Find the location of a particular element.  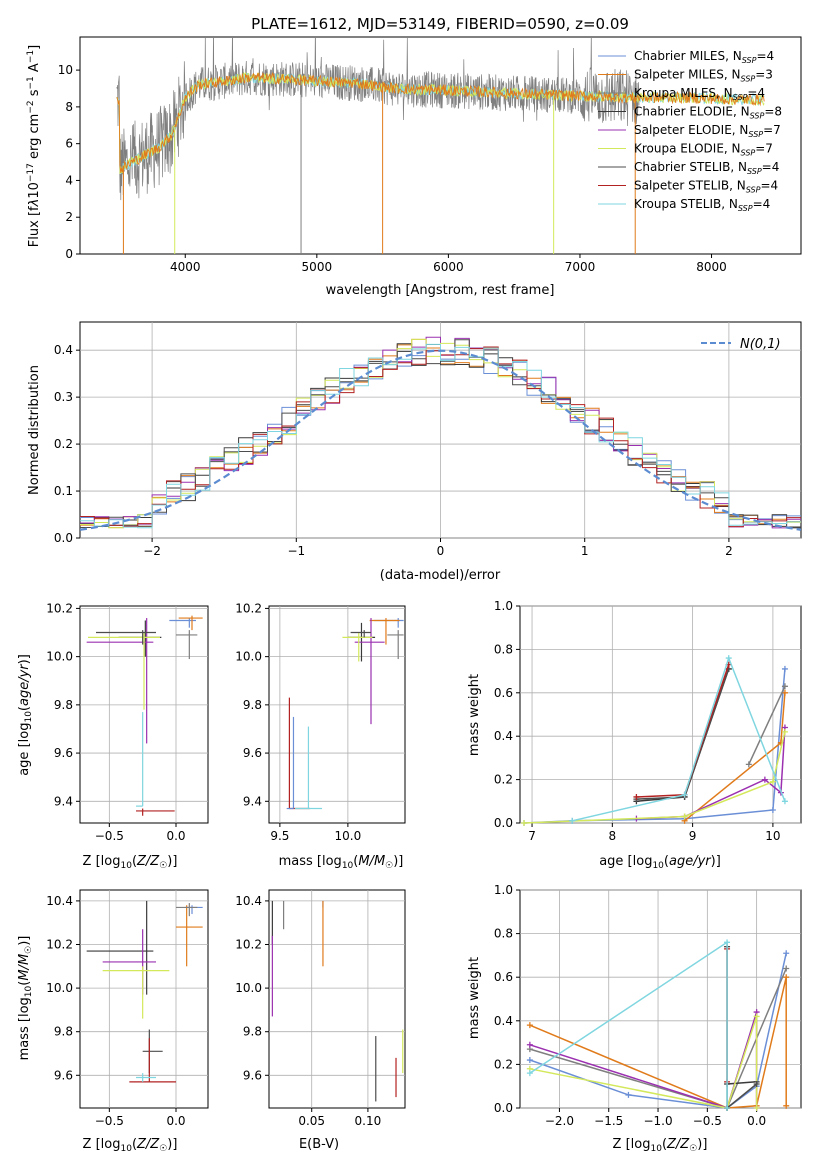

y-tick-label: 6 is located at coordinates (69, 144).